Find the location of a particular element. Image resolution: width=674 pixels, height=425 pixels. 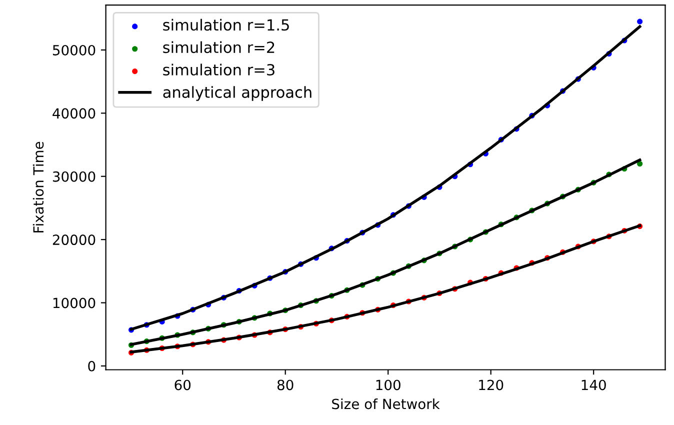

y-tick-label: 10000 is located at coordinates (74, 303).